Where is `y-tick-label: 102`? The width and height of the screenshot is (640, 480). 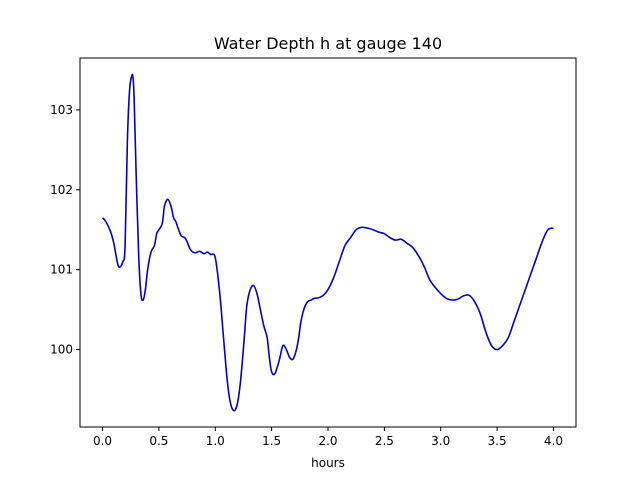 y-tick-label: 102 is located at coordinates (61, 190).